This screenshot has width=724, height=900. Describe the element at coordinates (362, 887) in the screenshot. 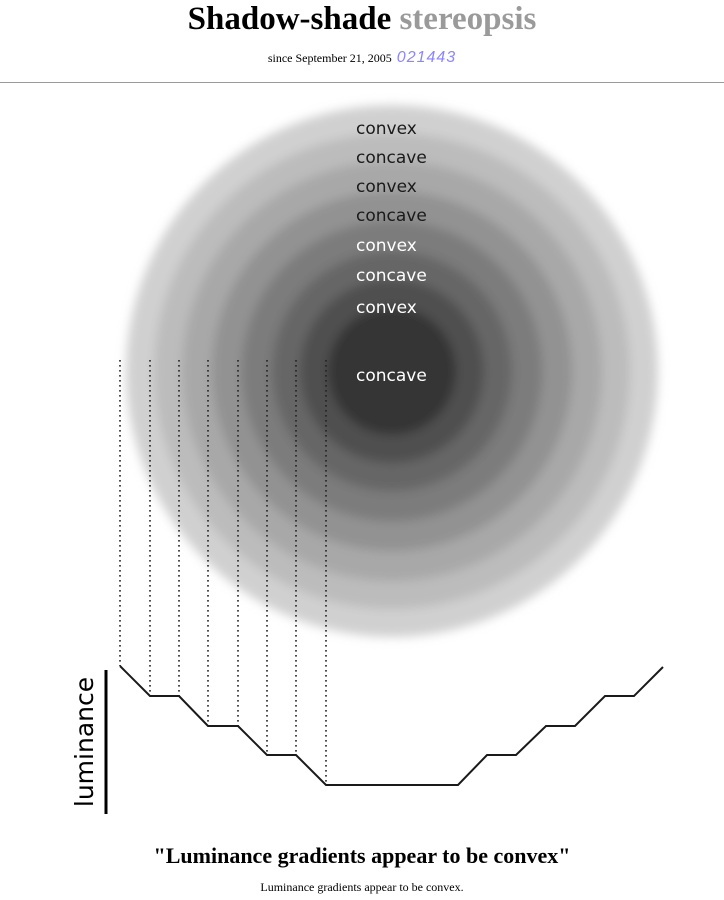

I see `caption-text: Luminance gradients appear to be convex.` at that location.